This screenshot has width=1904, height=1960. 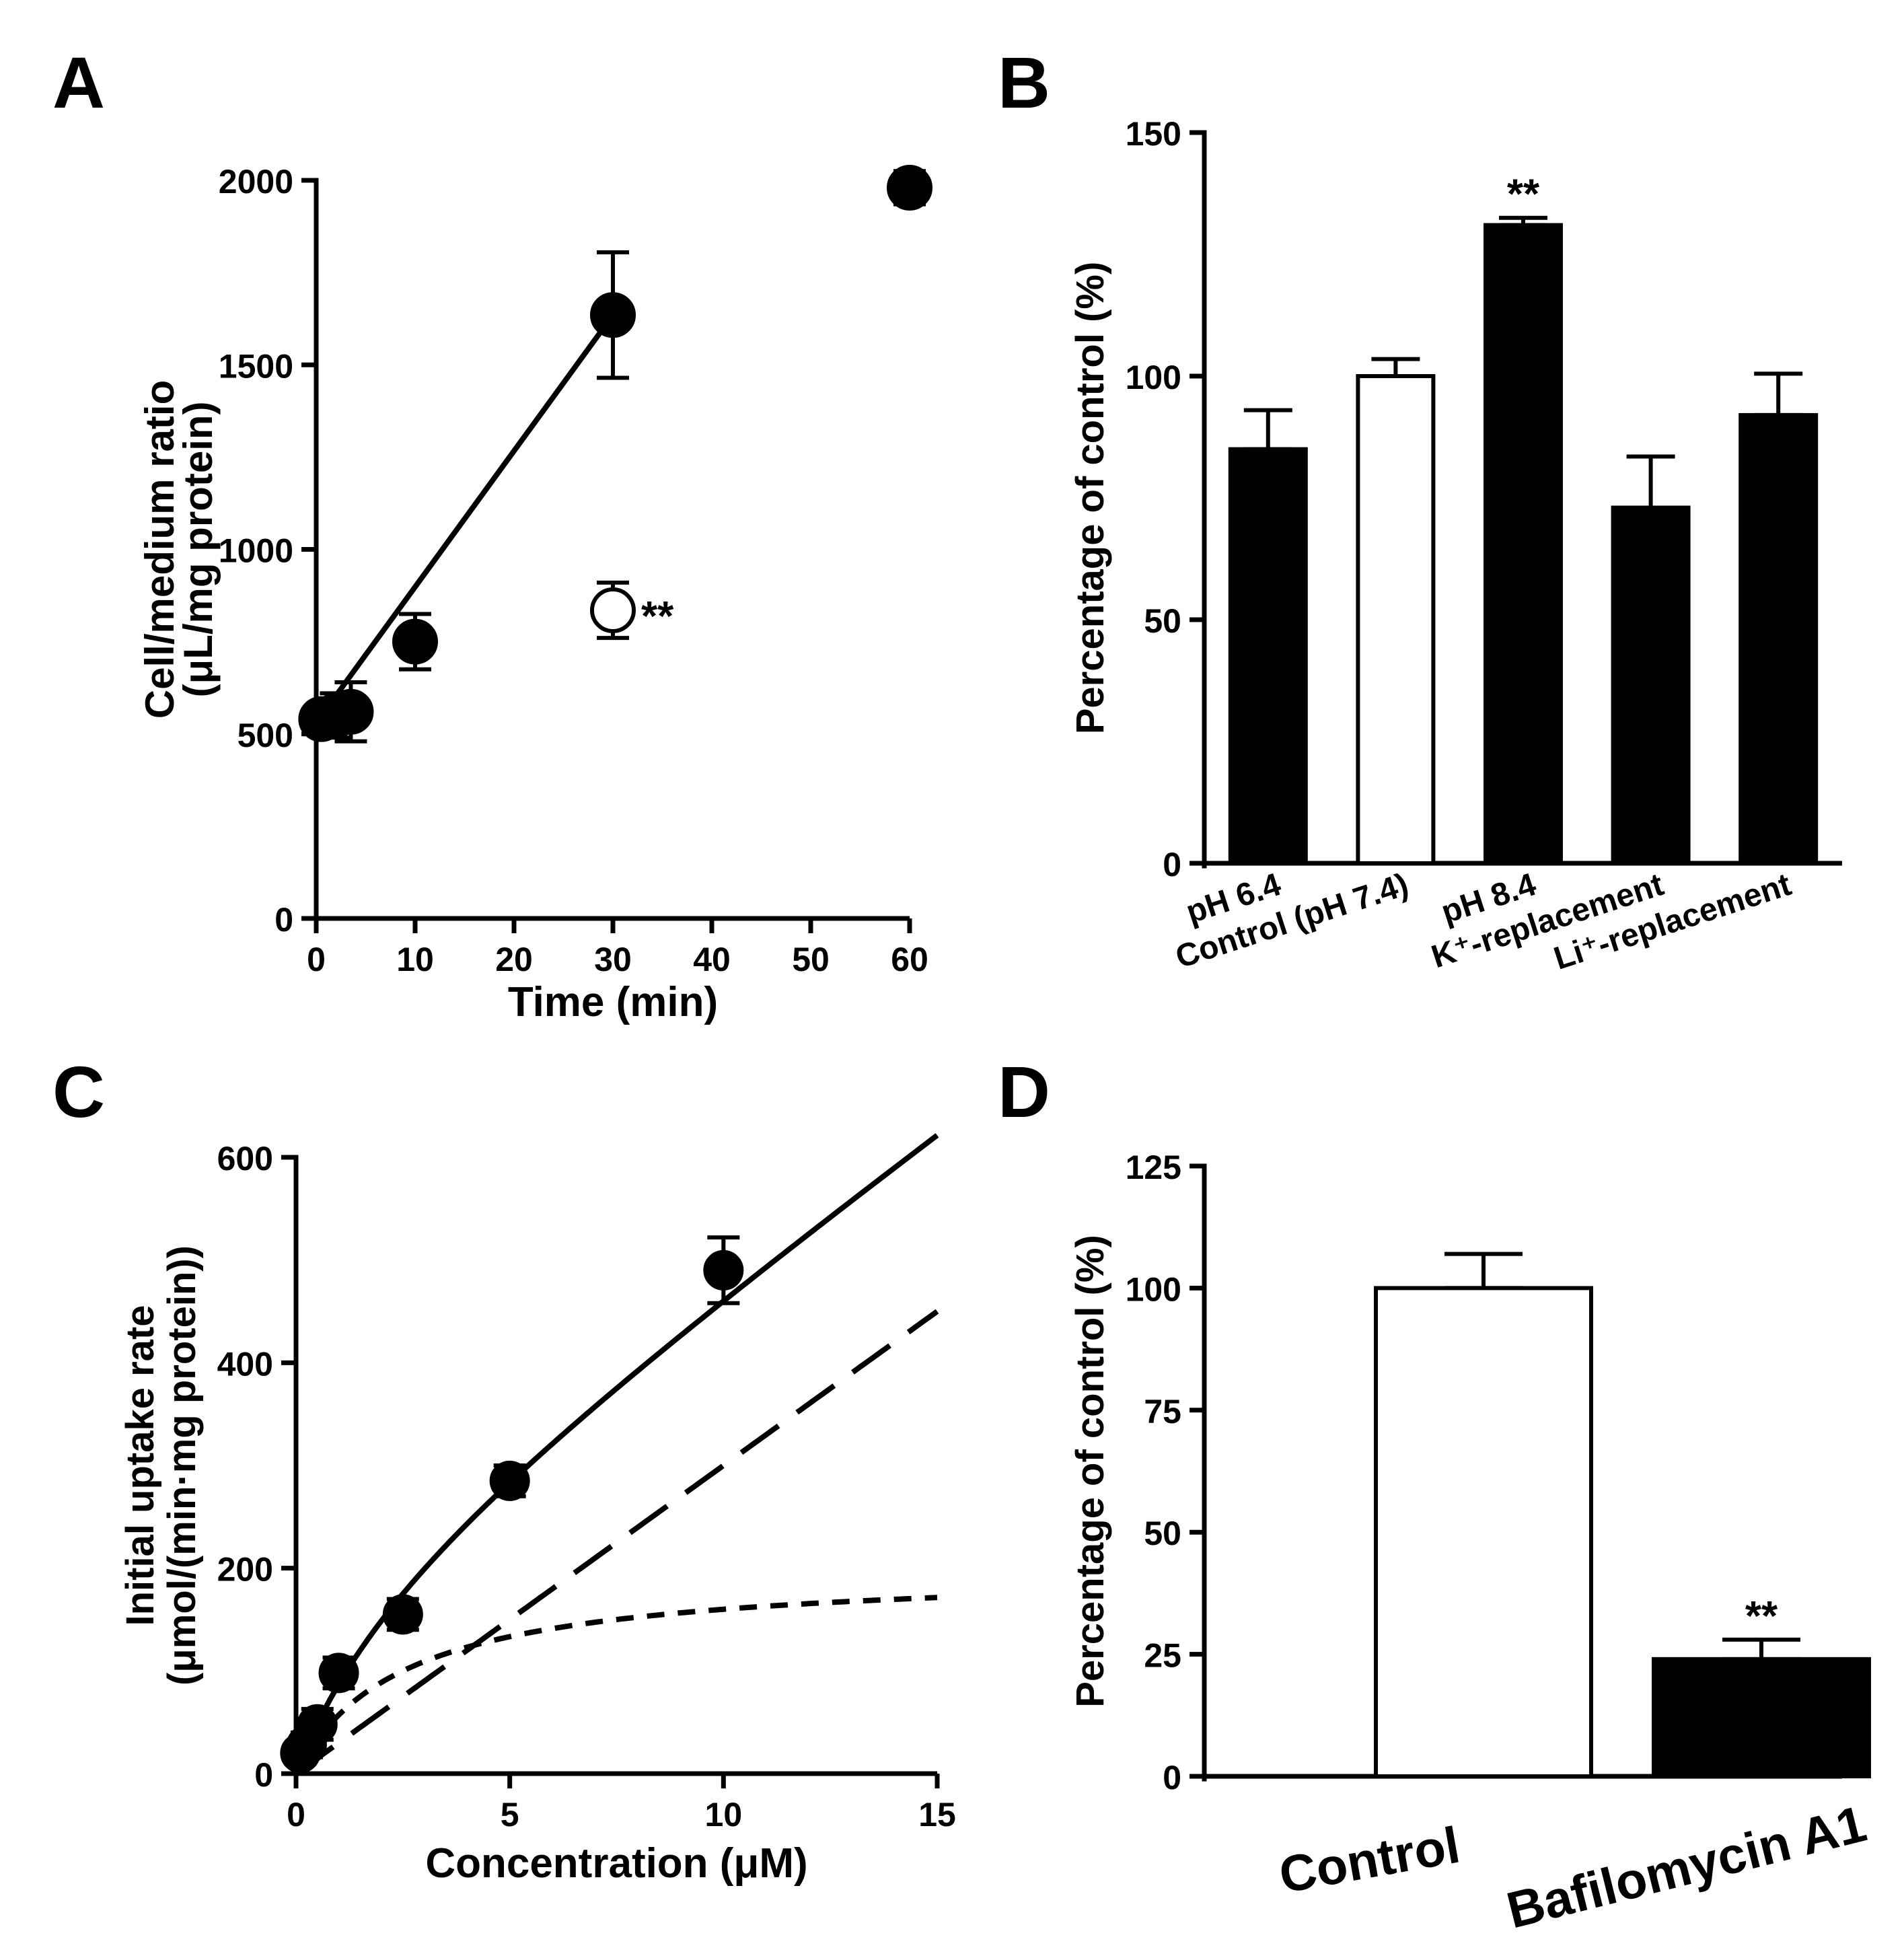 What do you see at coordinates (1153, 1289) in the screenshot?
I see `d-y-tick-label: 100` at bounding box center [1153, 1289].